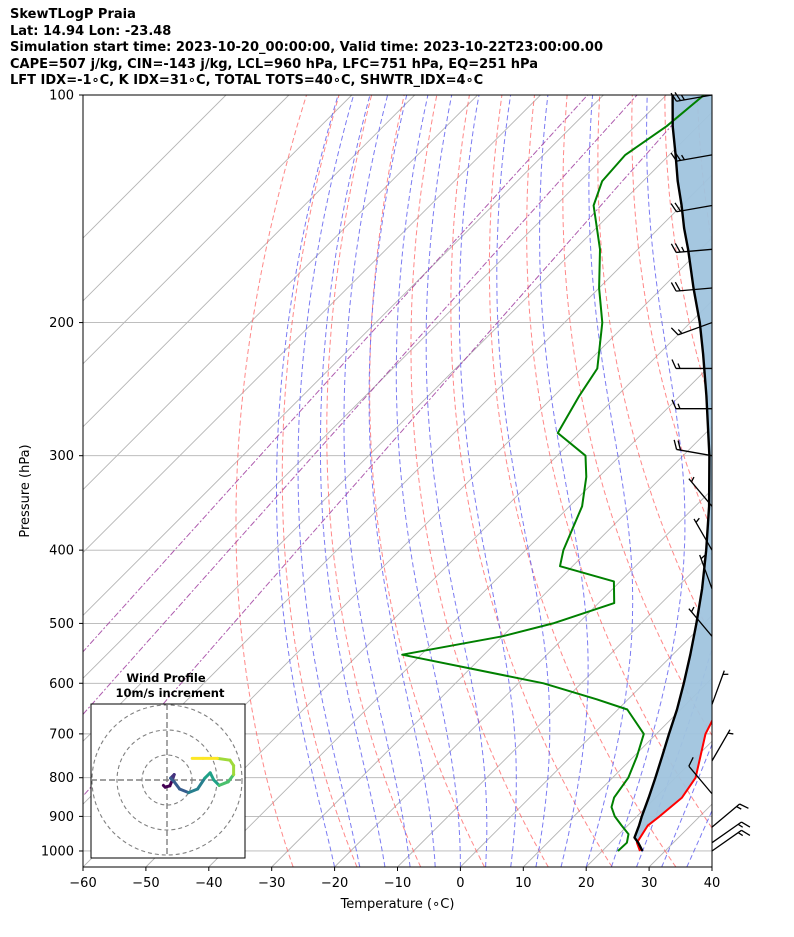  Describe the element at coordinates (82, 883) in the screenshot. I see `x-tick-label: −60` at that location.